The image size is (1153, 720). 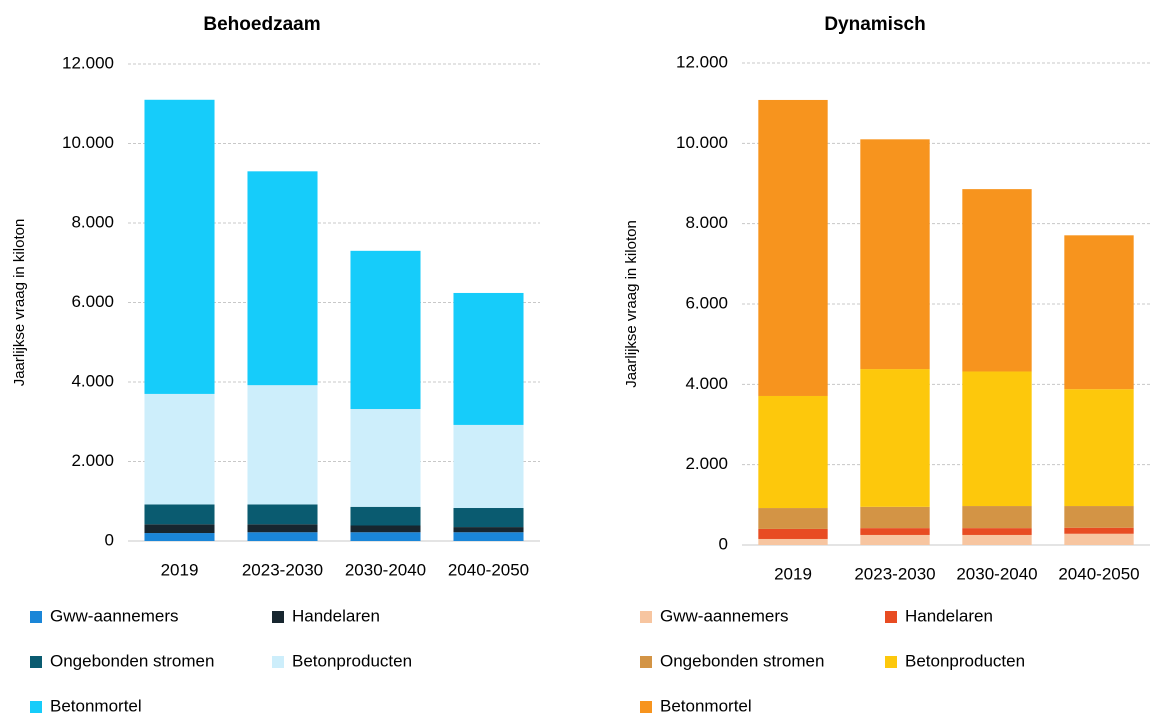 I want to click on chart-title: Behoedzaam, so click(x=261, y=24).